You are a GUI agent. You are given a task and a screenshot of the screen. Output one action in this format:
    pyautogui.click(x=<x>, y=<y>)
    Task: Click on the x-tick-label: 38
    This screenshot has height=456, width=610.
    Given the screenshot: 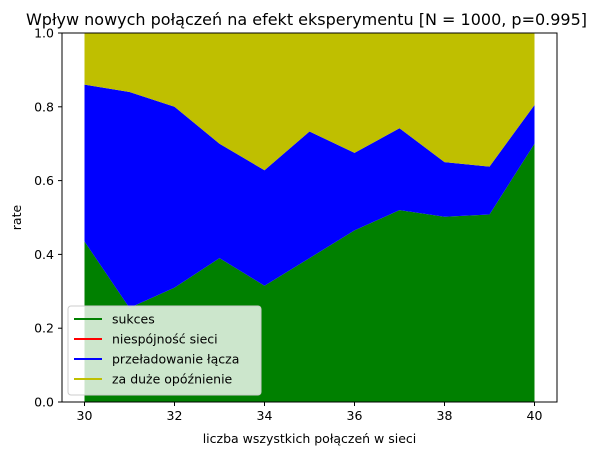 What is the action you would take?
    pyautogui.click(x=445, y=415)
    